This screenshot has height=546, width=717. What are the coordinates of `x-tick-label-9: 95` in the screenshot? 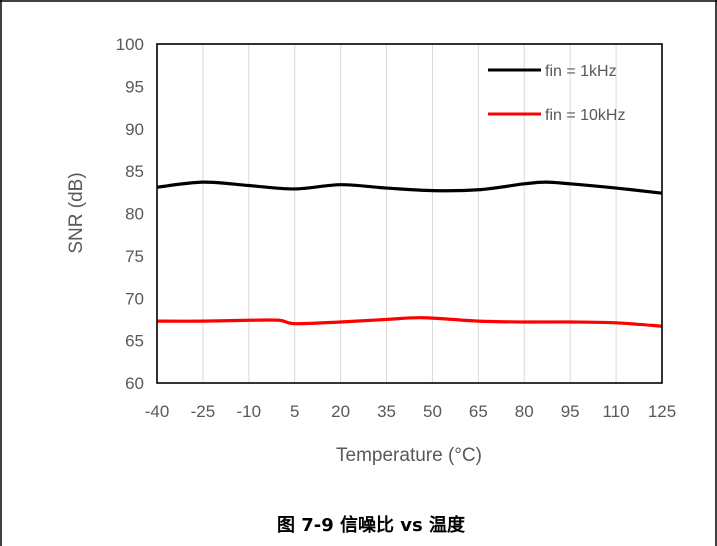 It's located at (570, 411).